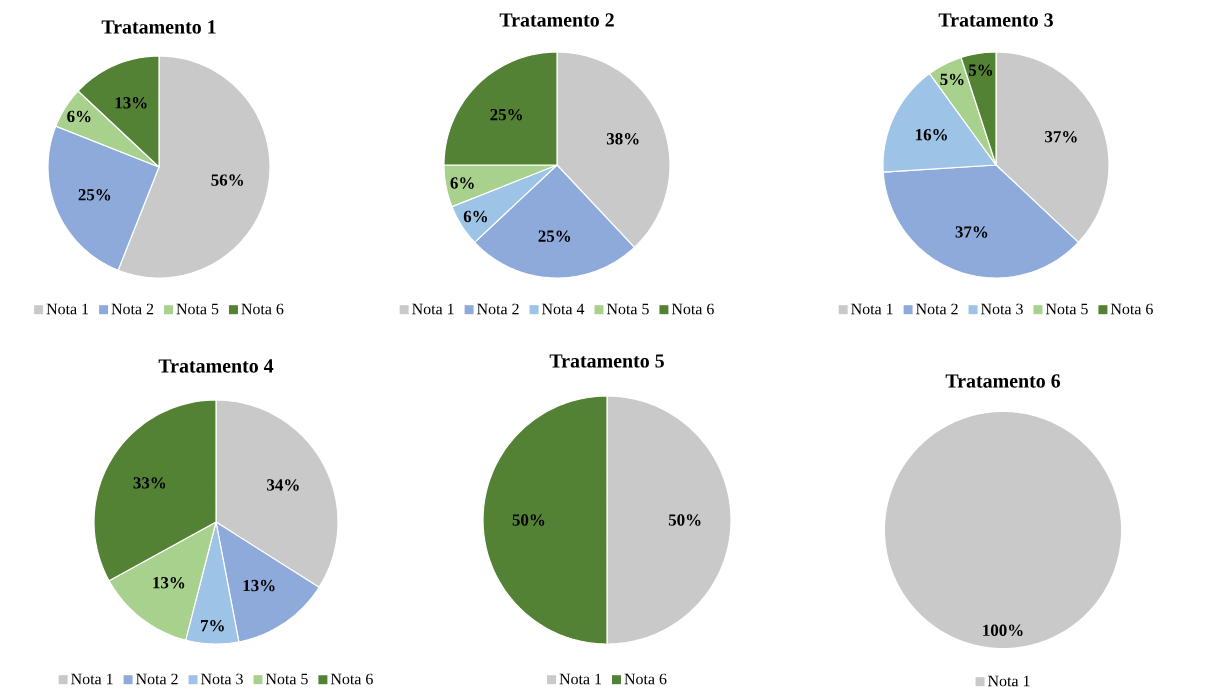 This screenshot has width=1207, height=691. What do you see at coordinates (216, 366) in the screenshot?
I see `chart-title: Tratamento 4` at bounding box center [216, 366].